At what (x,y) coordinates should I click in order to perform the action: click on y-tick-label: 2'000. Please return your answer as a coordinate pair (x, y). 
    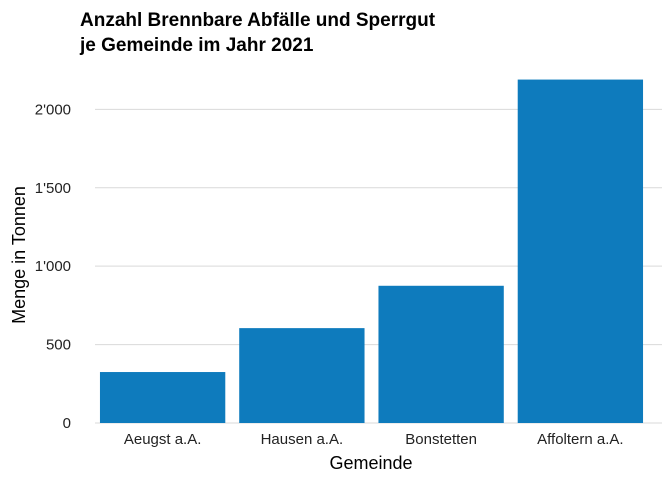
    Looking at the image, I should click on (53, 109).